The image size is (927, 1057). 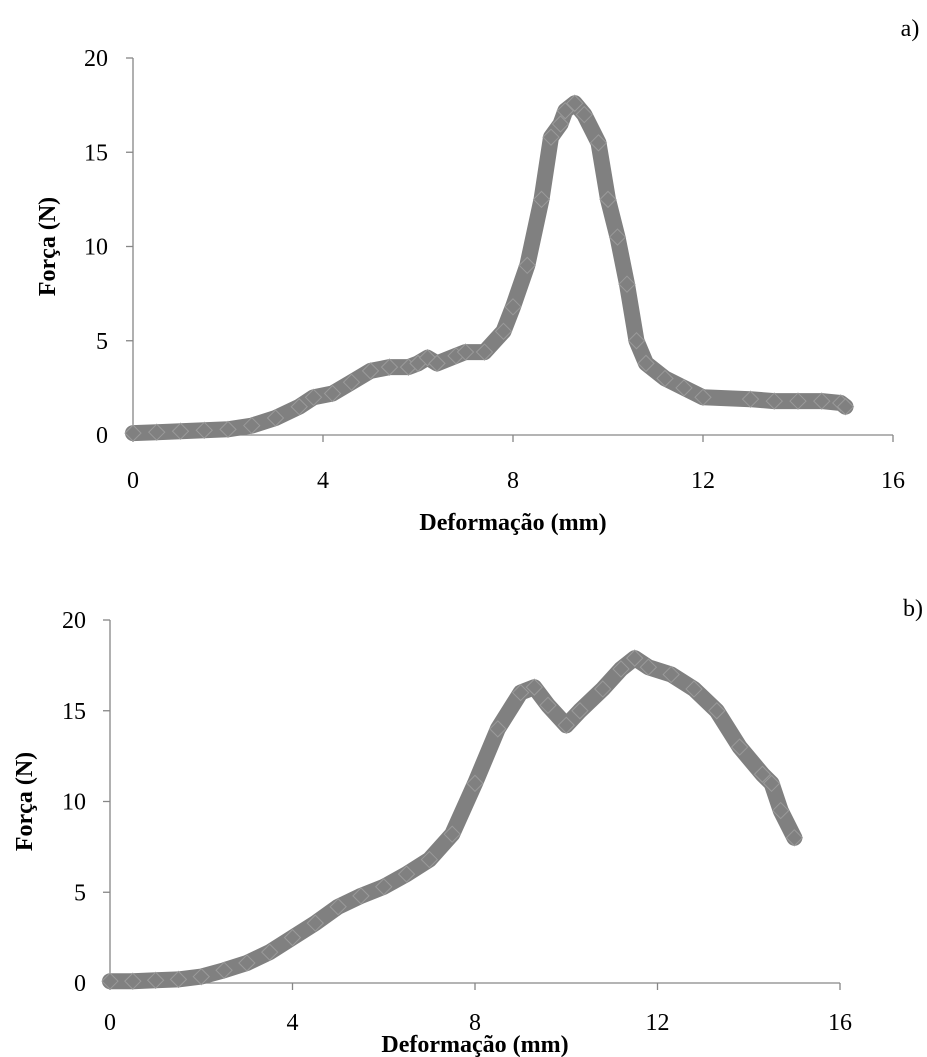 What do you see at coordinates (102, 436) in the screenshot?
I see `y-tick-label: 0` at bounding box center [102, 436].